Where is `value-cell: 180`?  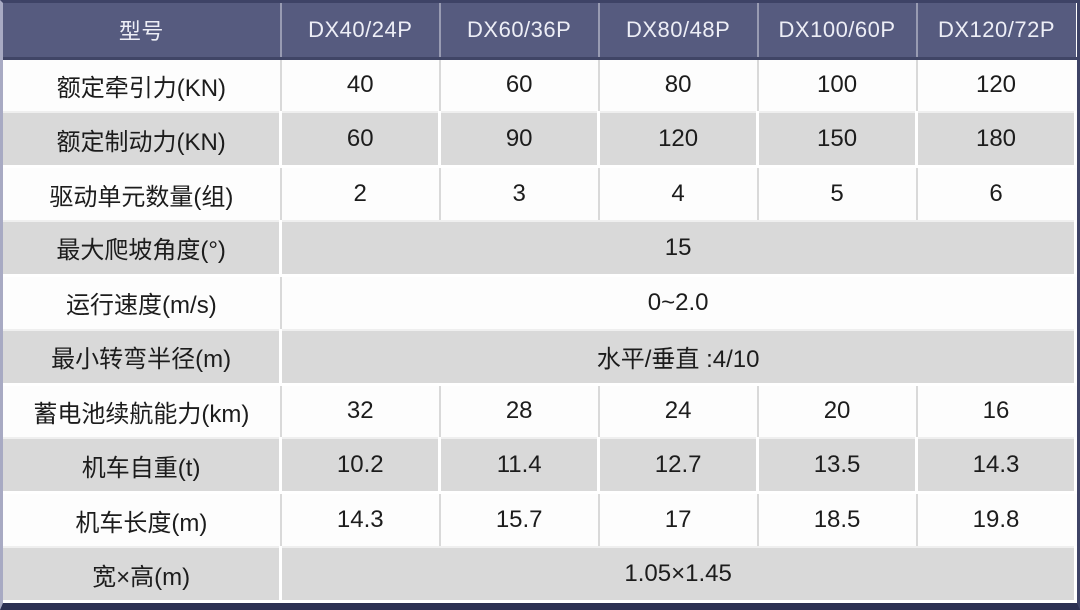
value-cell: 180 is located at coordinates (996, 140).